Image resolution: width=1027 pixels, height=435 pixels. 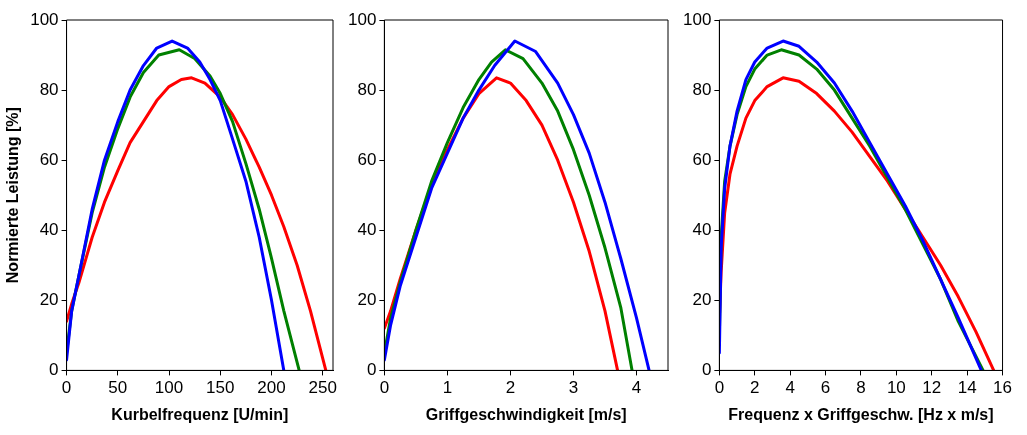 What do you see at coordinates (1003, 388) in the screenshot?
I see `x-tick-label: 16` at bounding box center [1003, 388].